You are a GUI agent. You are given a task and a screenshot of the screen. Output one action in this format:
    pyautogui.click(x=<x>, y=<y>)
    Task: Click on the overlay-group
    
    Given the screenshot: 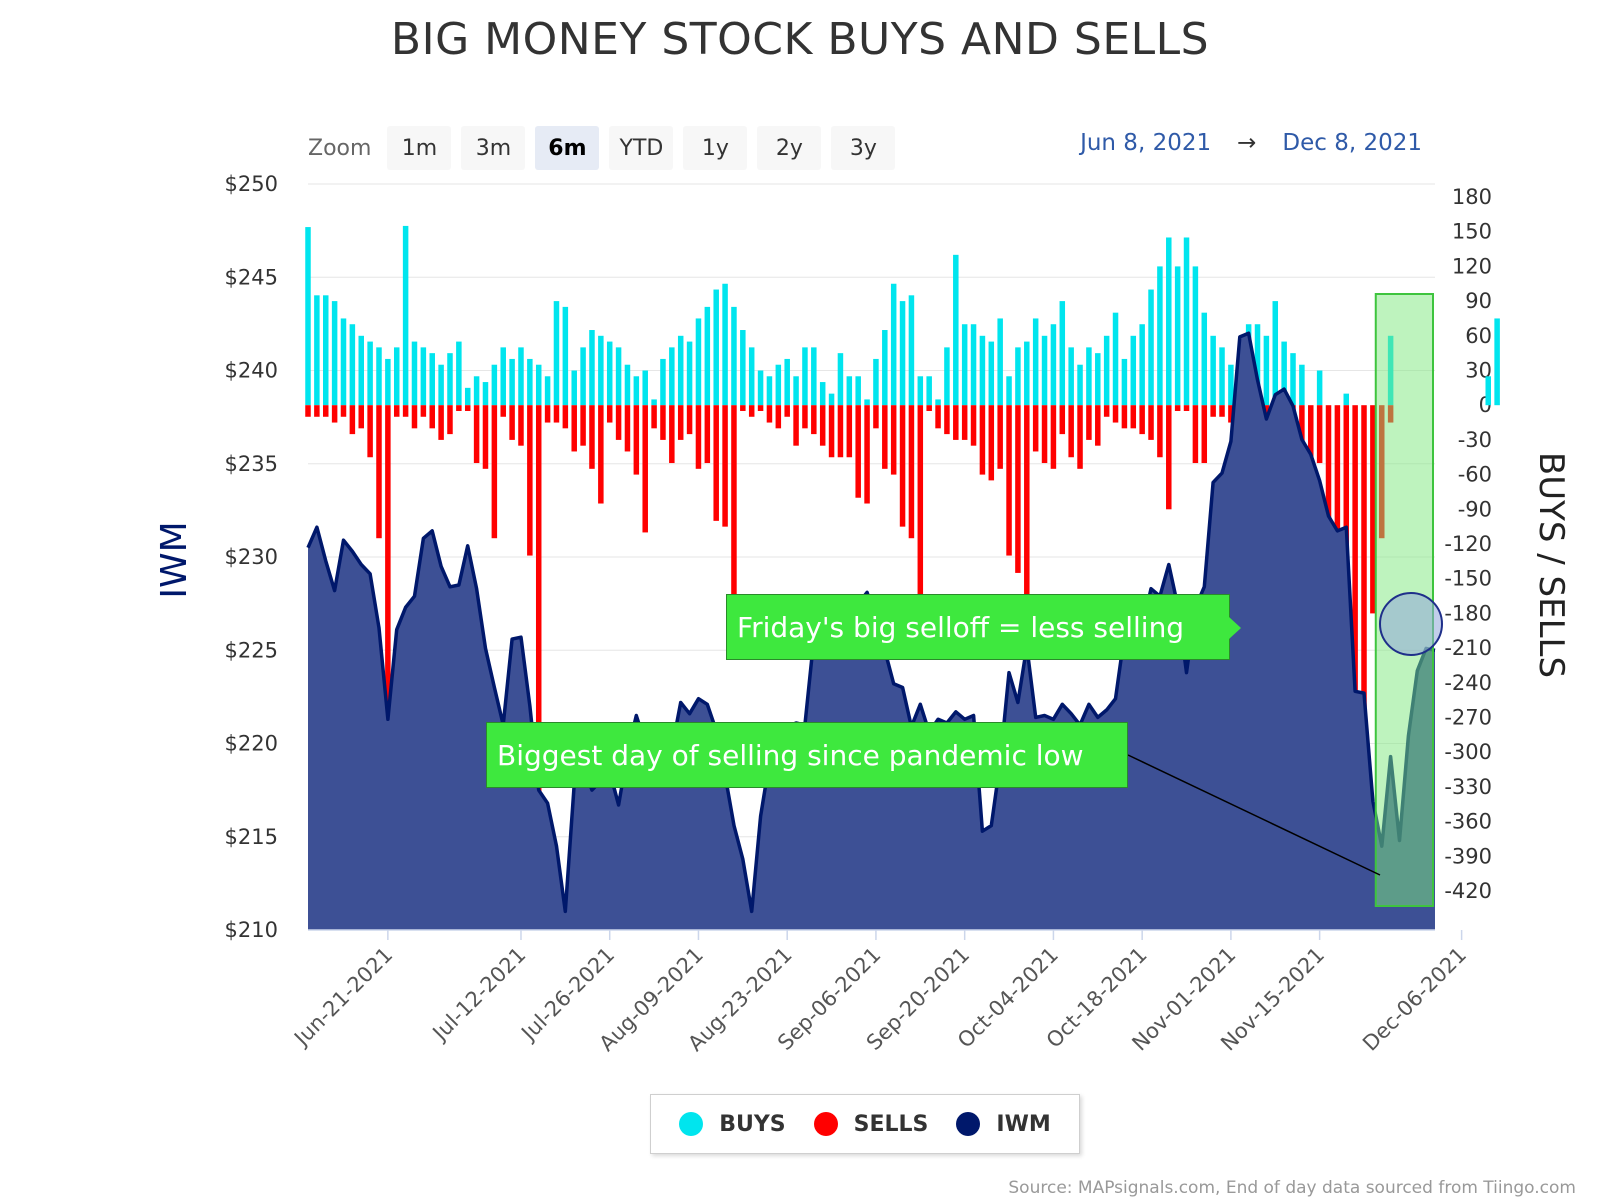 What is the action you would take?
    pyautogui.click(x=1285, y=600)
    